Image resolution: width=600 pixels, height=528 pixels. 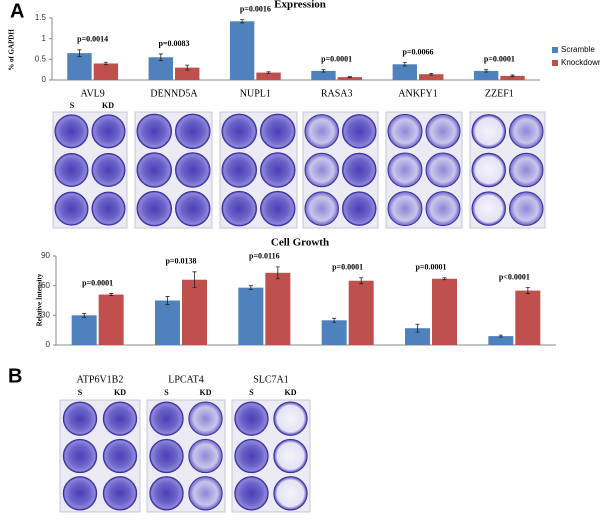 I want to click on x-tick-label: DENND5A, so click(x=174, y=93).